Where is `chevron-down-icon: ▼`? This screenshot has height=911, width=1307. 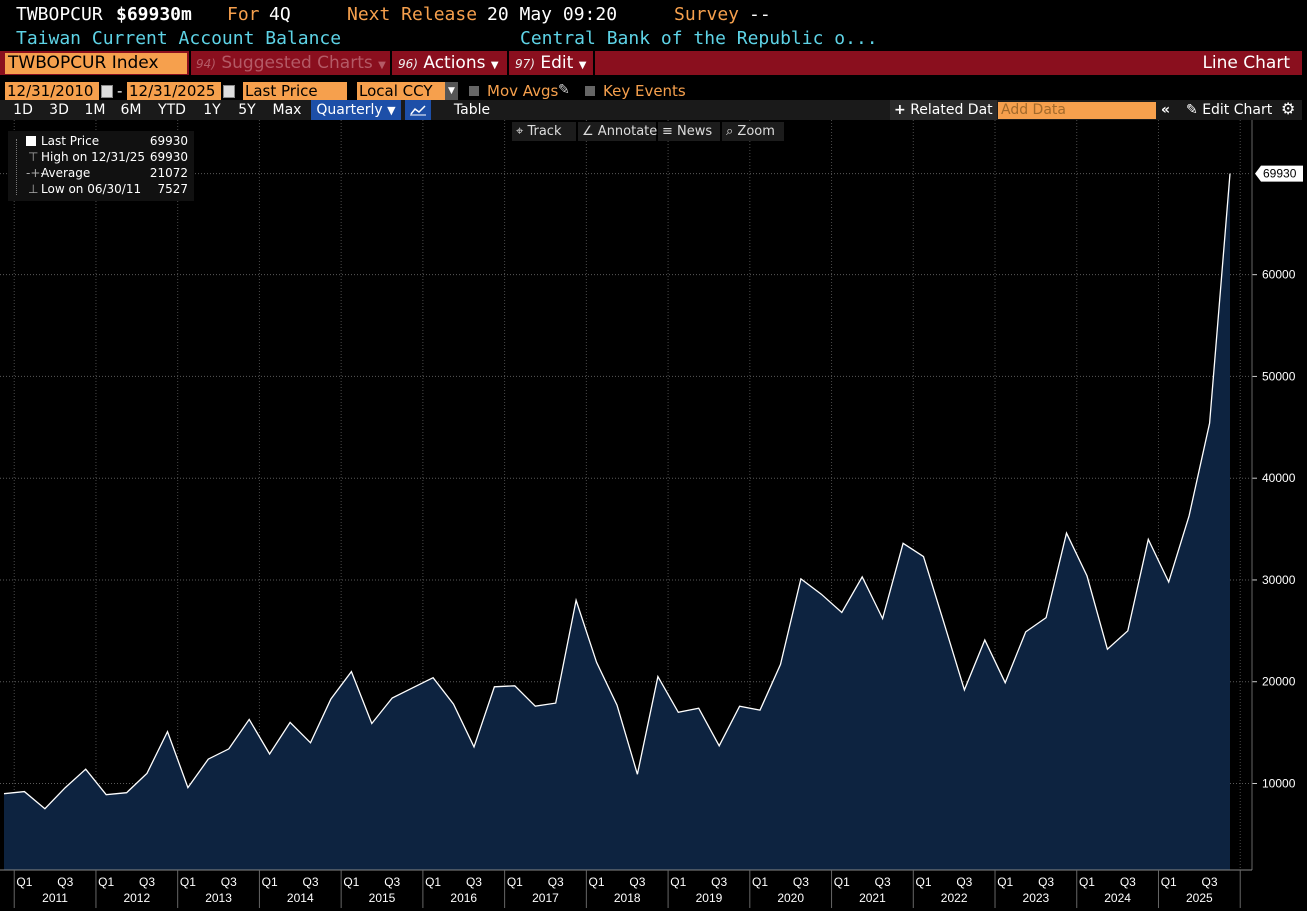 chevron-down-icon: ▼ is located at coordinates (451, 91).